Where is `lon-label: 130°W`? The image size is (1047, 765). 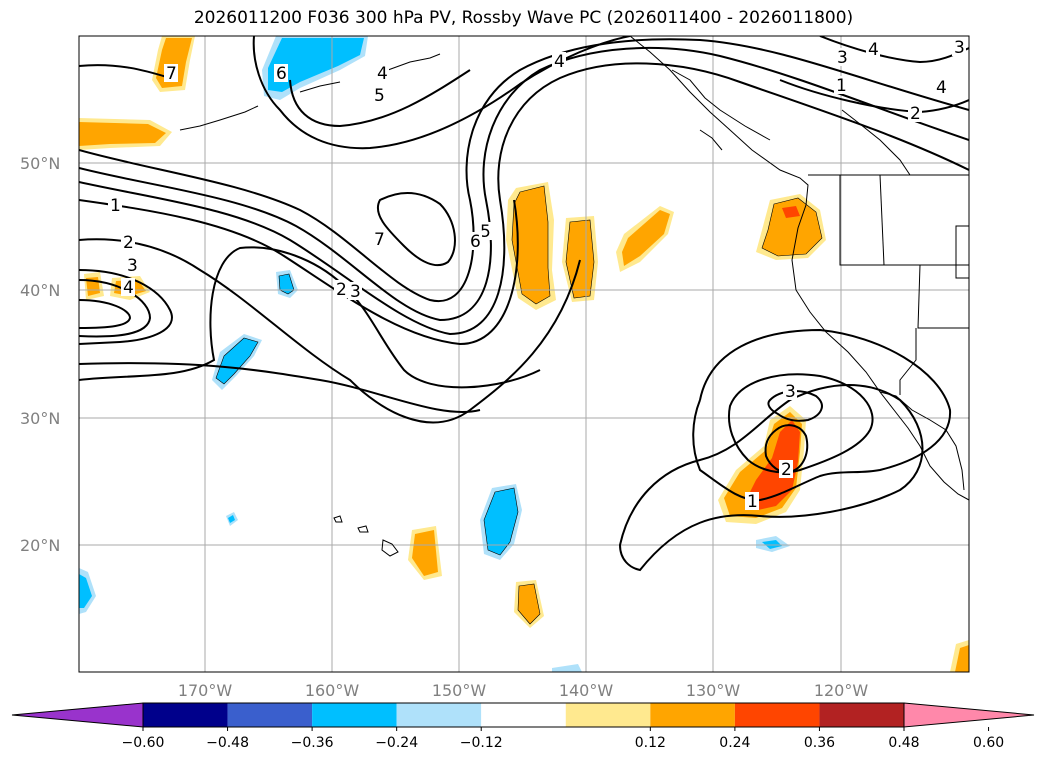
lon-label: 130°W is located at coordinates (713, 690).